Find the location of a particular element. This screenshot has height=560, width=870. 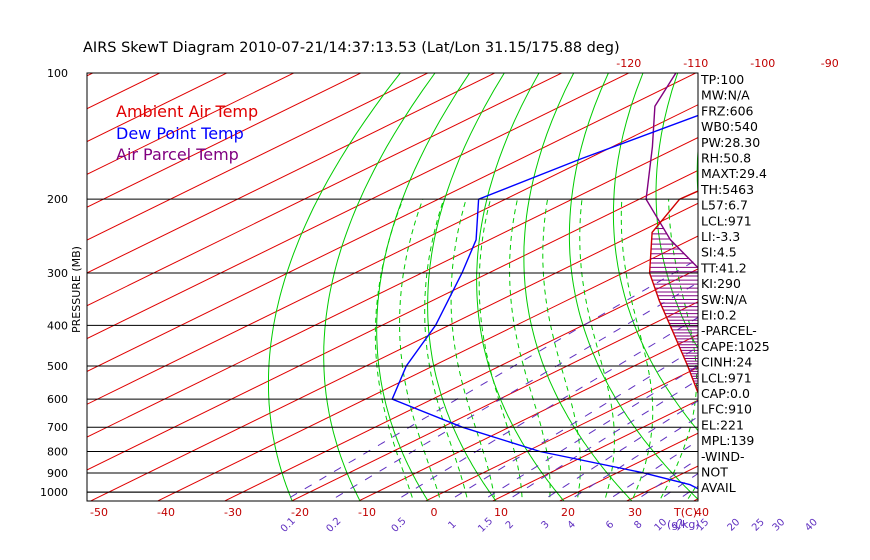

bottom-temp-tick-label: 0 is located at coordinates (434, 512).